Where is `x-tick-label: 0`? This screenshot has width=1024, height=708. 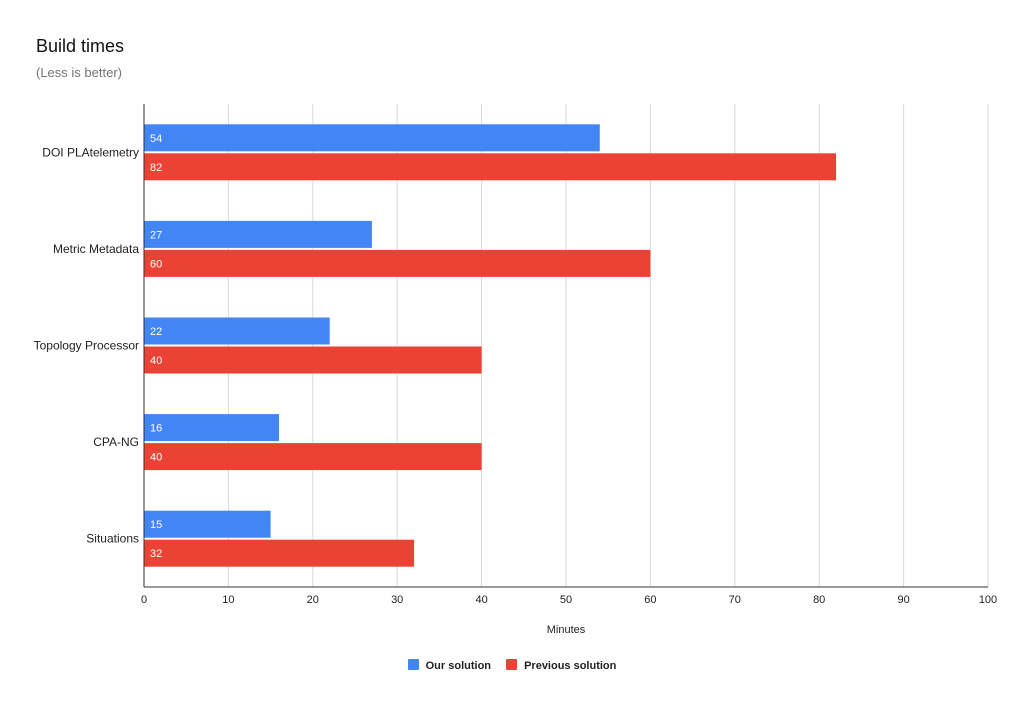
x-tick-label: 0 is located at coordinates (144, 600).